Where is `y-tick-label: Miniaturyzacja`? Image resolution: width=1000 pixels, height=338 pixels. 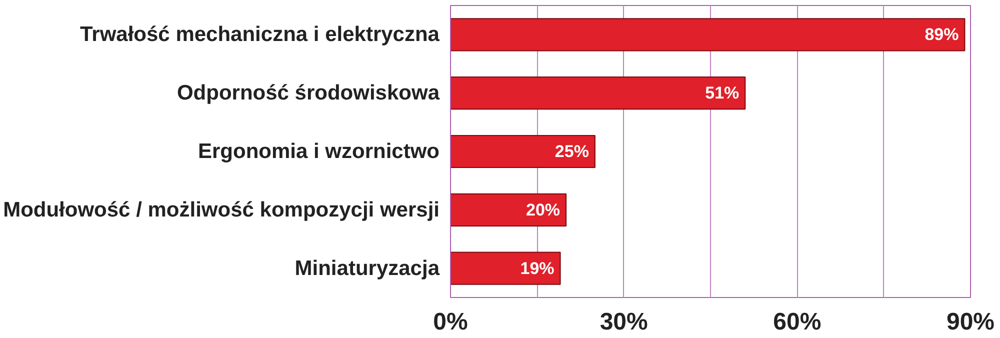
y-tick-label: Miniaturyzacja is located at coordinates (367, 268).